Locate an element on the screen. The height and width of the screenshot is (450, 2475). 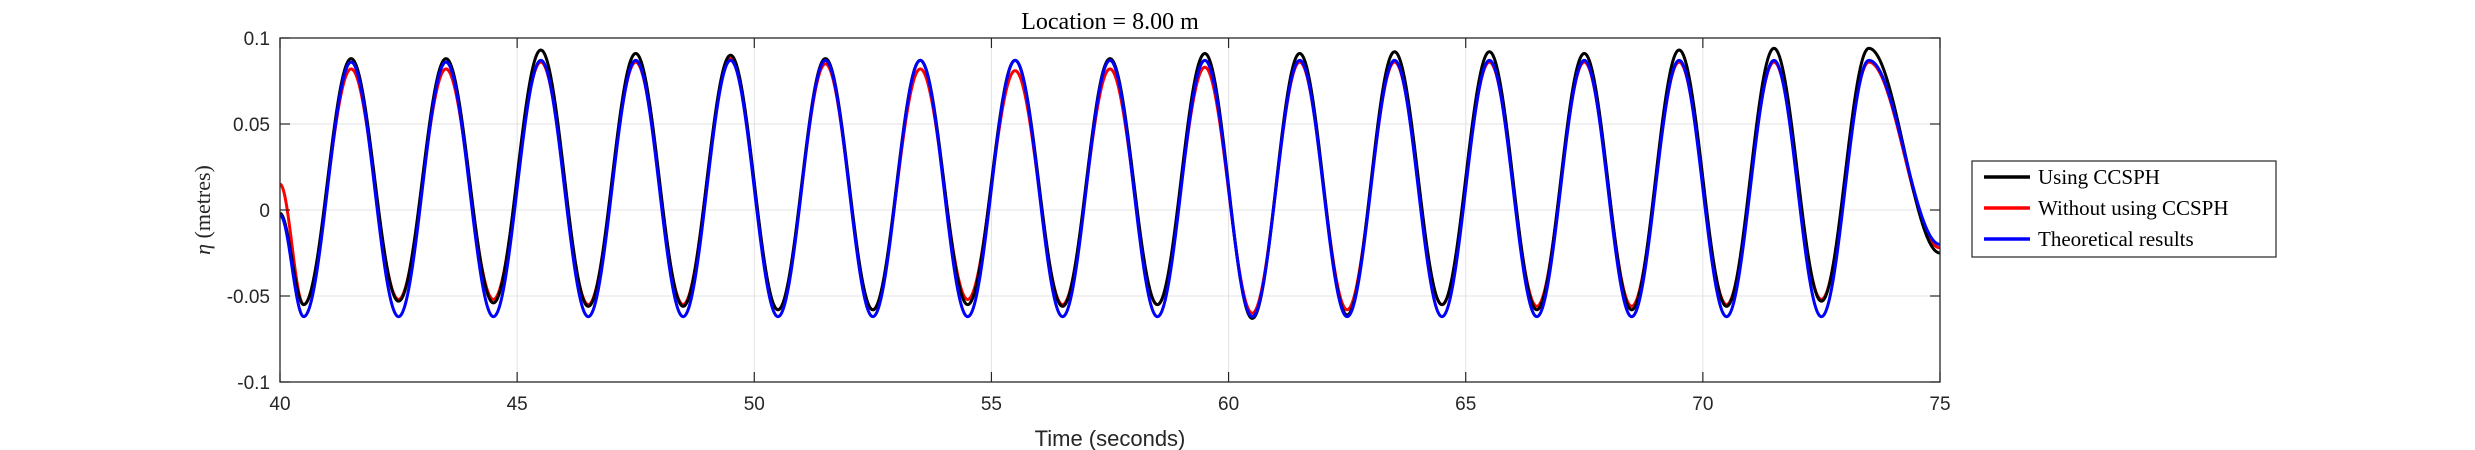
x-tick-label: 40 is located at coordinates (279, 404).